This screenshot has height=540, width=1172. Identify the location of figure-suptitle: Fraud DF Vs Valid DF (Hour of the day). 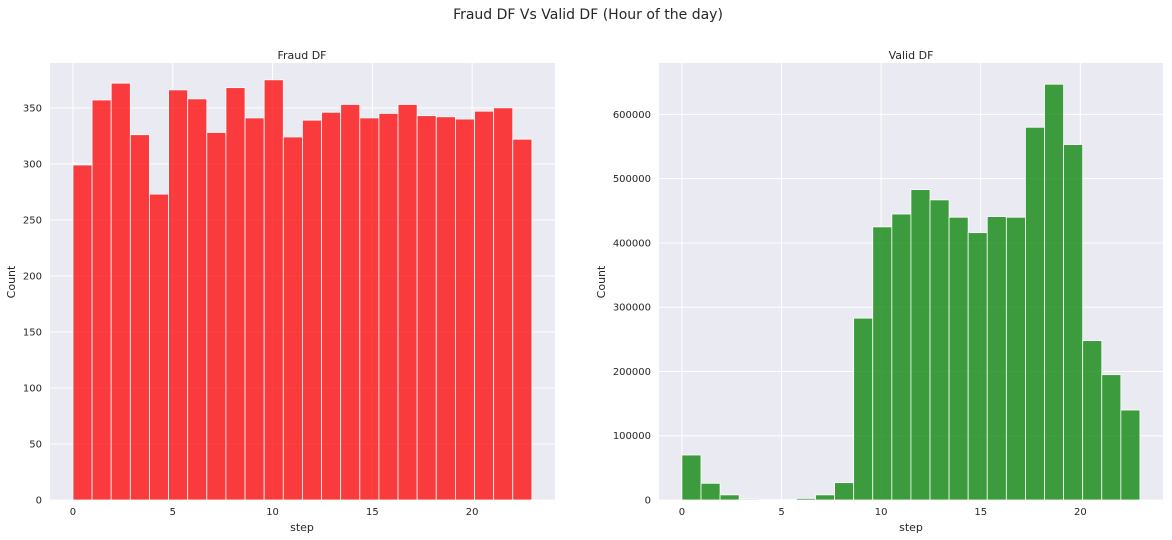
(588, 15).